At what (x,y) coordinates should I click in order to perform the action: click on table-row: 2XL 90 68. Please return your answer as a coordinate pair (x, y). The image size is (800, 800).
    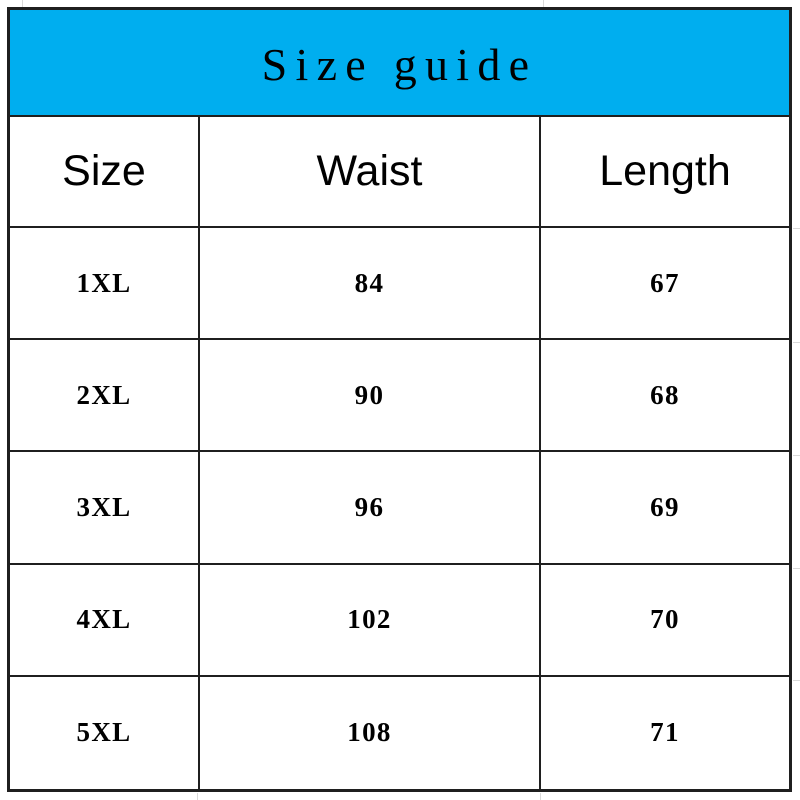
    Looking at the image, I should click on (399, 396).